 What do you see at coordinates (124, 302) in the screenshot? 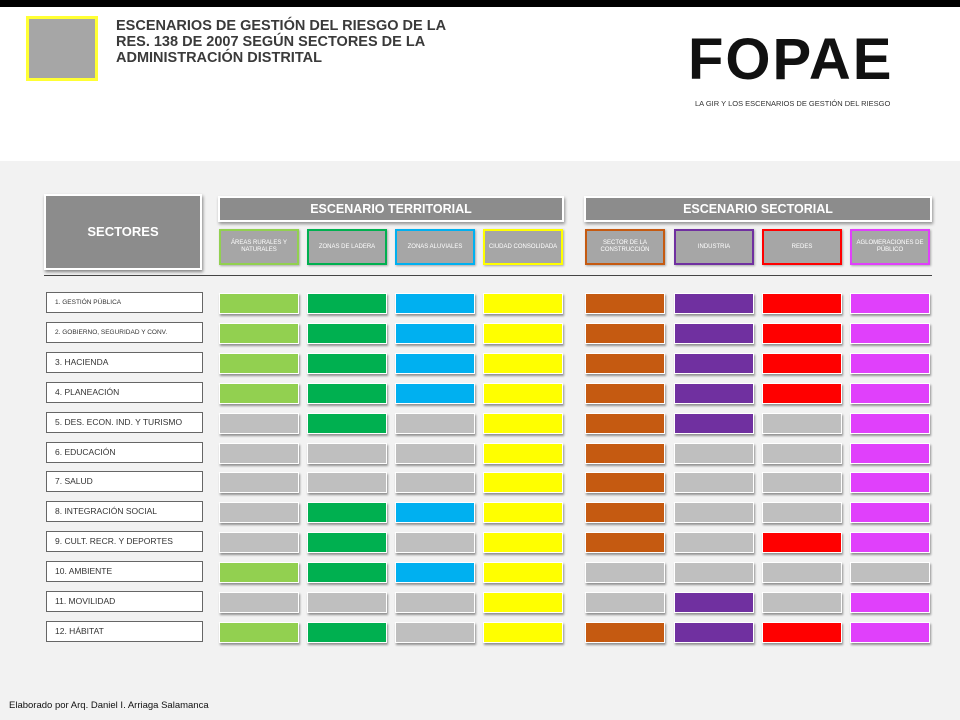
I see `sector-row-label: 1. GESTIÓN PÚBLICA` at bounding box center [124, 302].